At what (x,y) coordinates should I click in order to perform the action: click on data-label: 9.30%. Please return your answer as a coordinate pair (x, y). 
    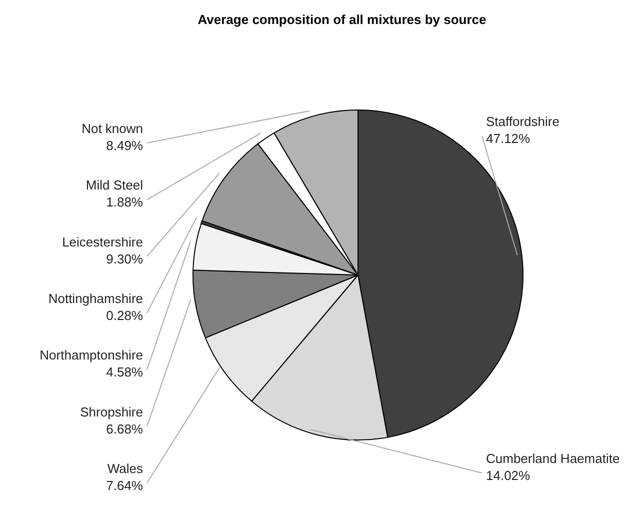
    Looking at the image, I should click on (125, 258).